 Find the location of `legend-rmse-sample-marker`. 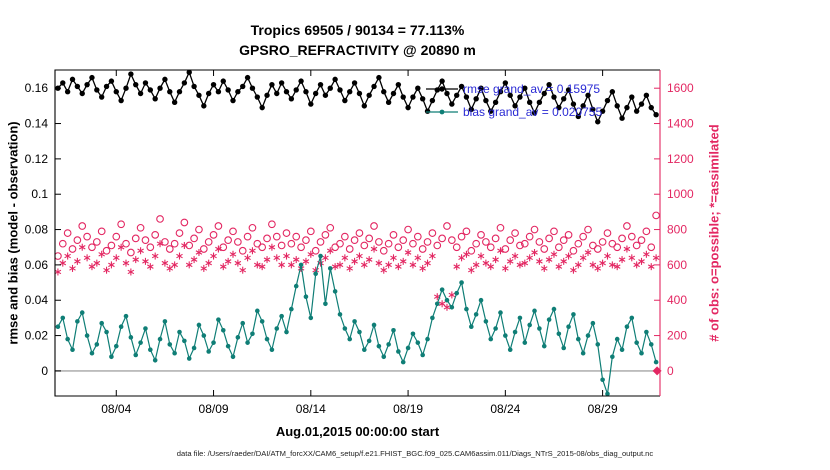

legend-rmse-sample-marker is located at coordinates (442, 89).